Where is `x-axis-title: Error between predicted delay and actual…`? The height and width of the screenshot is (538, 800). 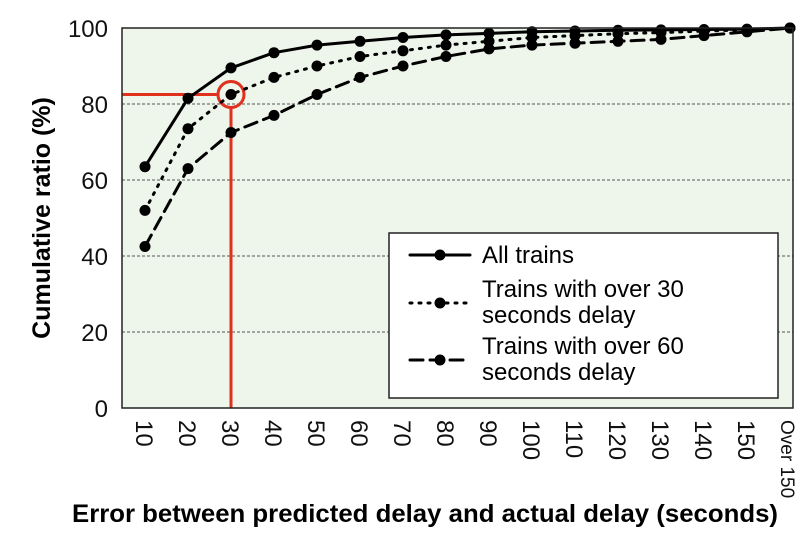
x-axis-title: Error between predicted delay and actual… is located at coordinates (425, 514).